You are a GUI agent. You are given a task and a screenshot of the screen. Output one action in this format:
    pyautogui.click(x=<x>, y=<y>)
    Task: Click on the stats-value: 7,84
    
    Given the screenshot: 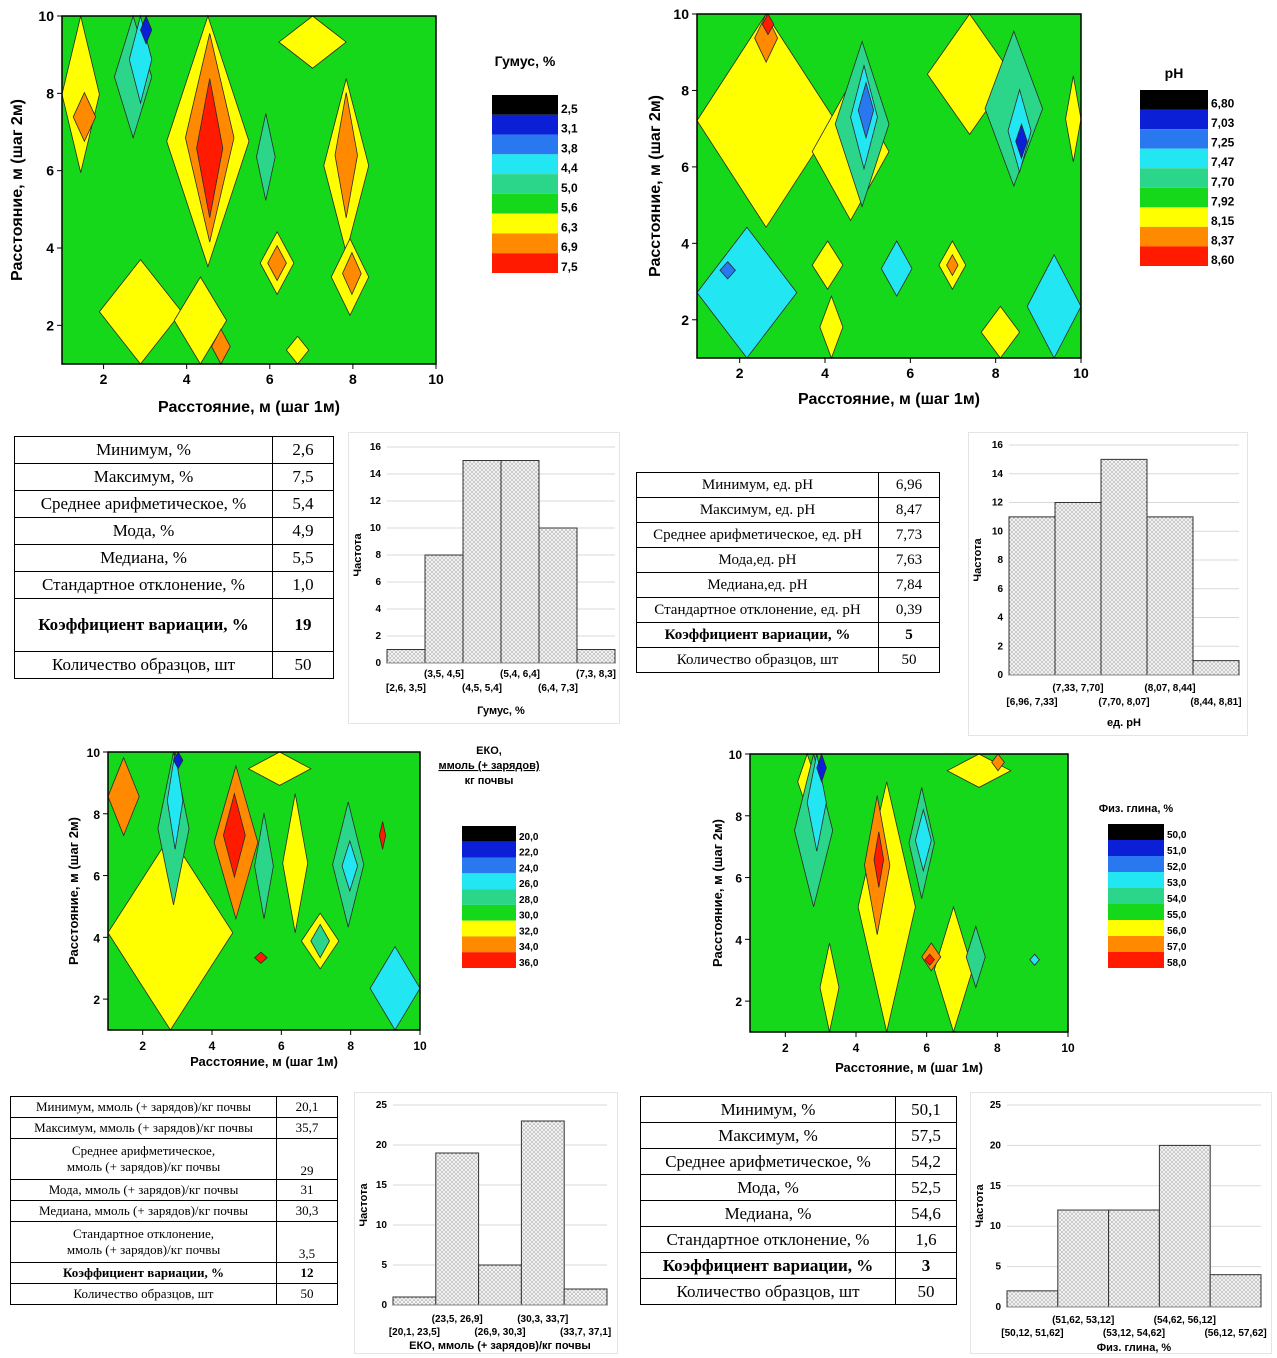 What is the action you would take?
    pyautogui.click(x=909, y=585)
    